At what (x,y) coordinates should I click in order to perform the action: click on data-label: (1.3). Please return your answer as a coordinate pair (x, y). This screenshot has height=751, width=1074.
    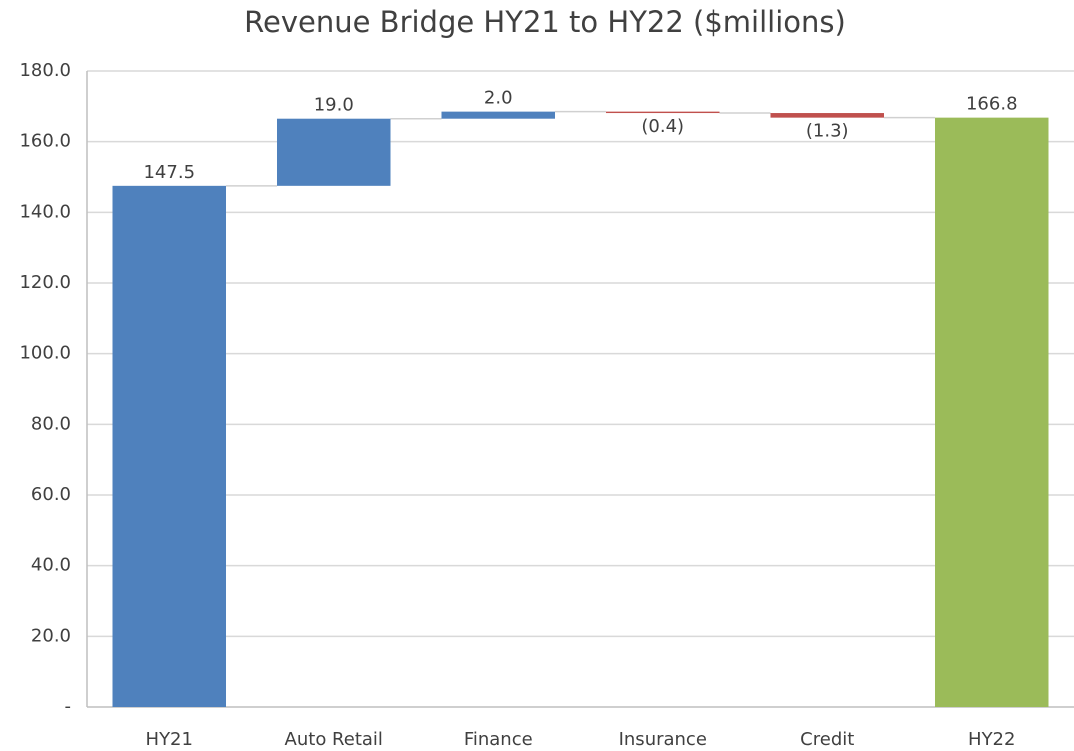
    Looking at the image, I should click on (827, 131).